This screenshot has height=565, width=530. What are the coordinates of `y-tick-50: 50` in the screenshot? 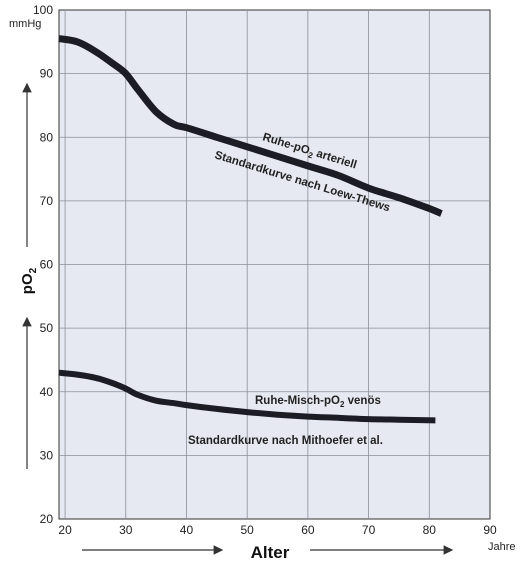 It's located at (47, 328).